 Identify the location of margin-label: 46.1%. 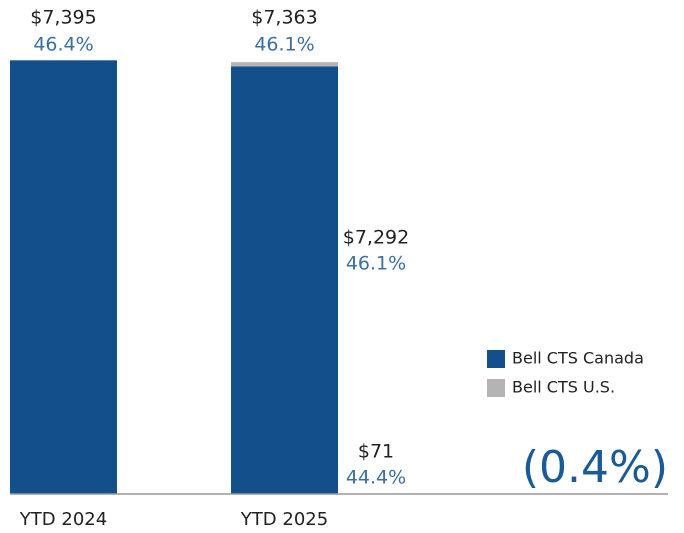
(284, 45).